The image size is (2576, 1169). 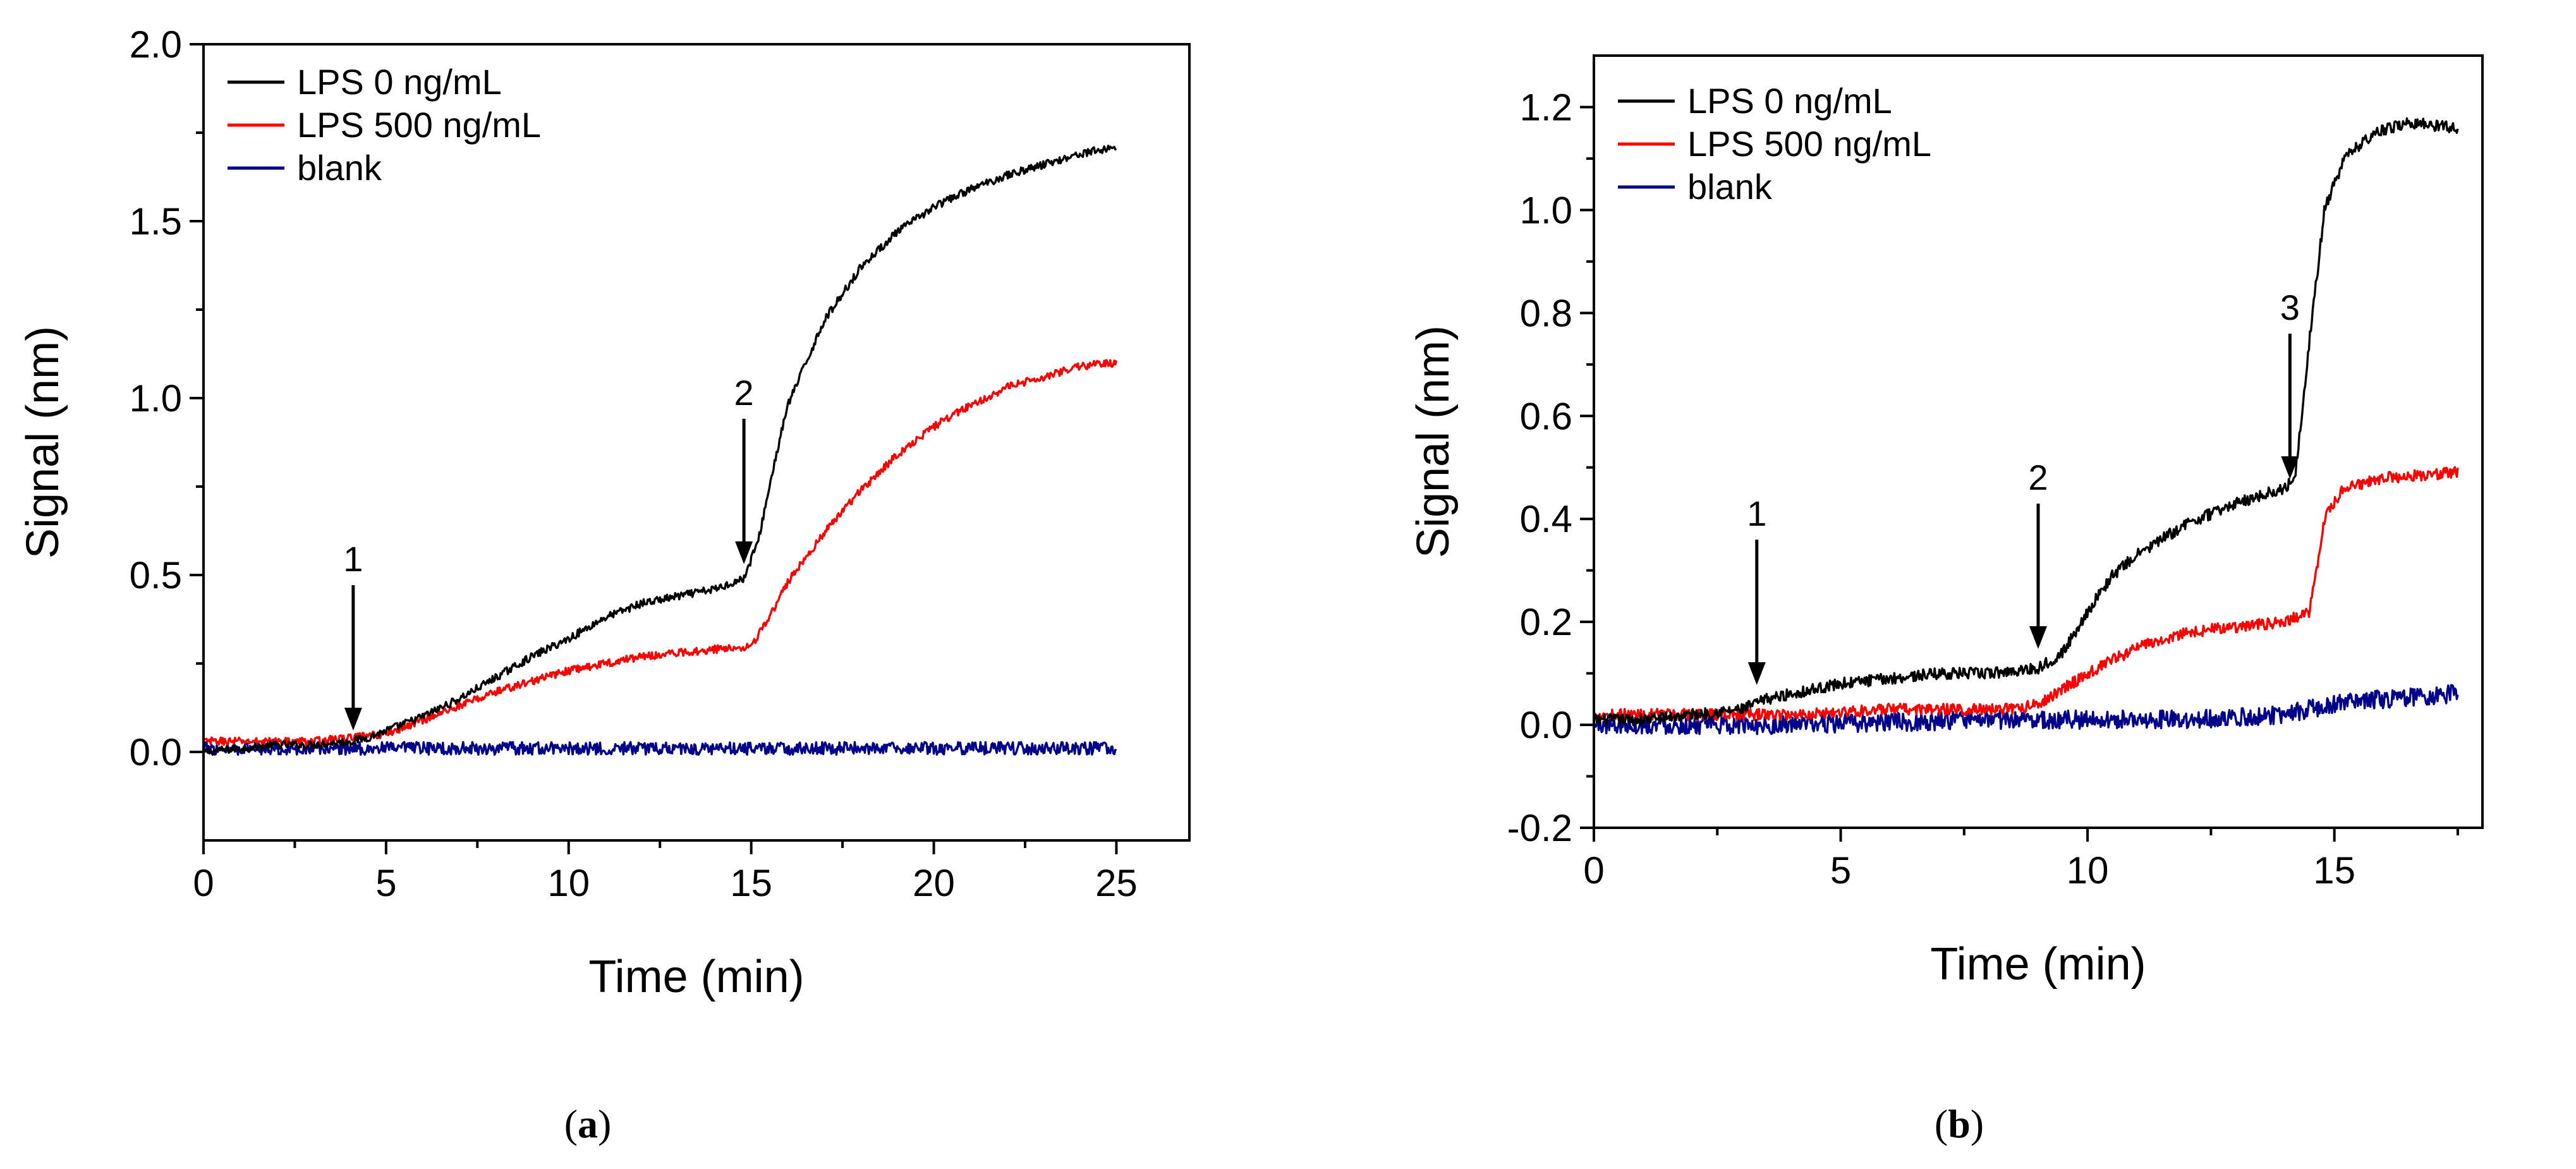 I want to click on y-tick-label: 2.0, so click(x=156, y=44).